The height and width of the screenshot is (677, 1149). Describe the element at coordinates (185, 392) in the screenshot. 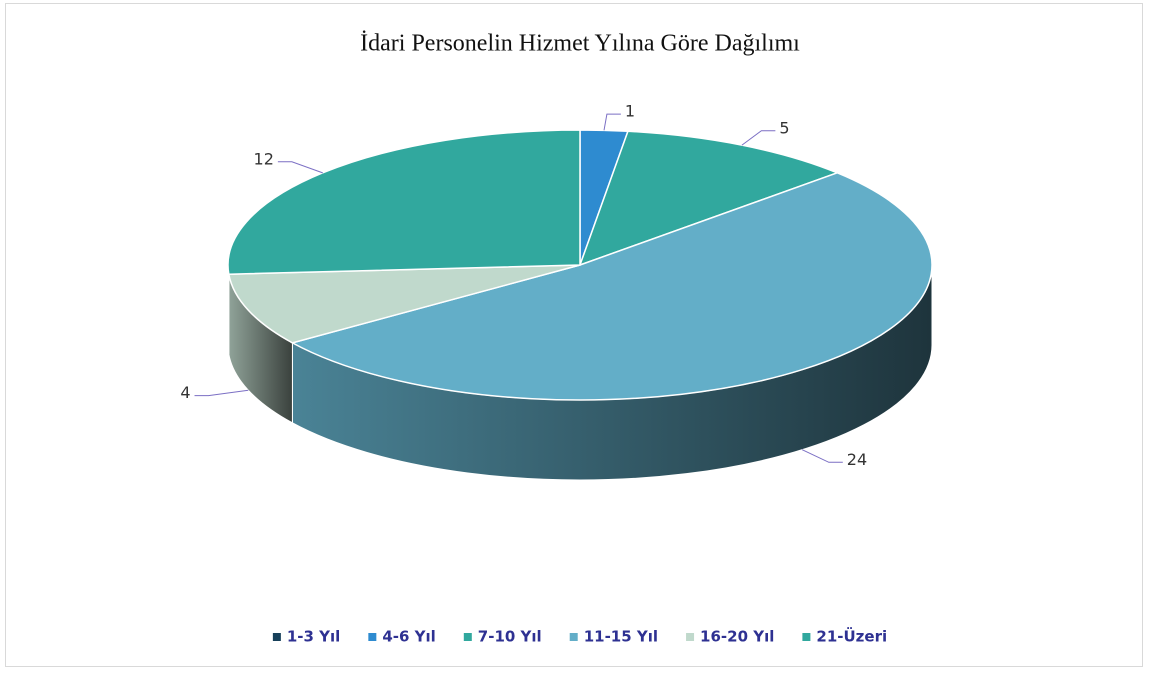

I see `data-label: 4` at that location.